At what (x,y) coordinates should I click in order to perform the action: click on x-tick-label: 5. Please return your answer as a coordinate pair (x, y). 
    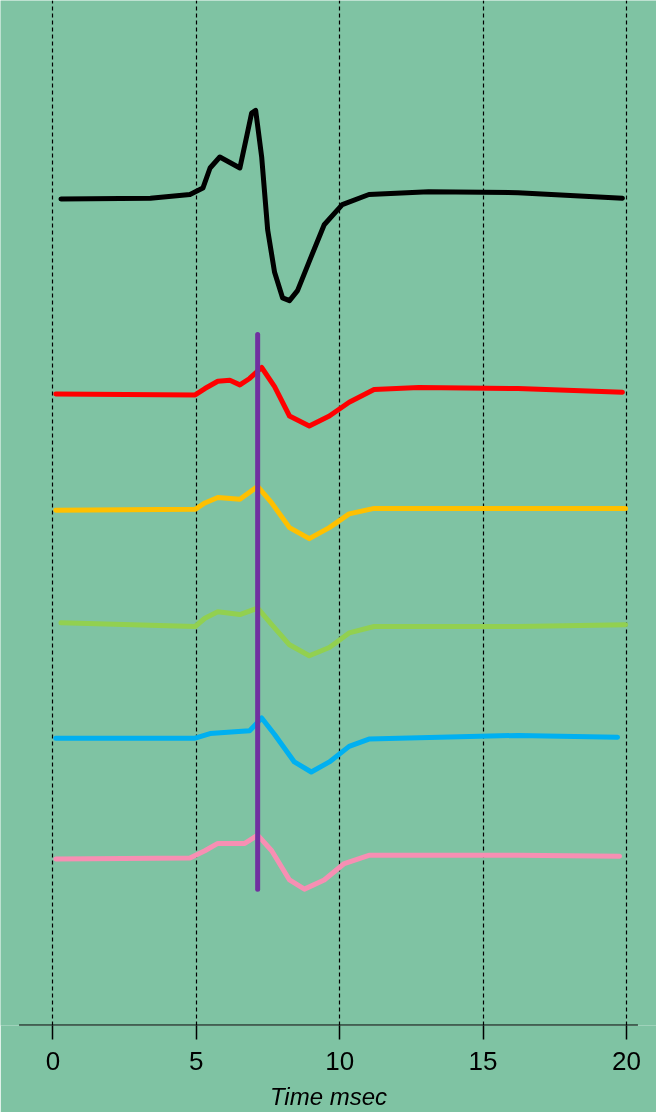
    Looking at the image, I should click on (196, 1060).